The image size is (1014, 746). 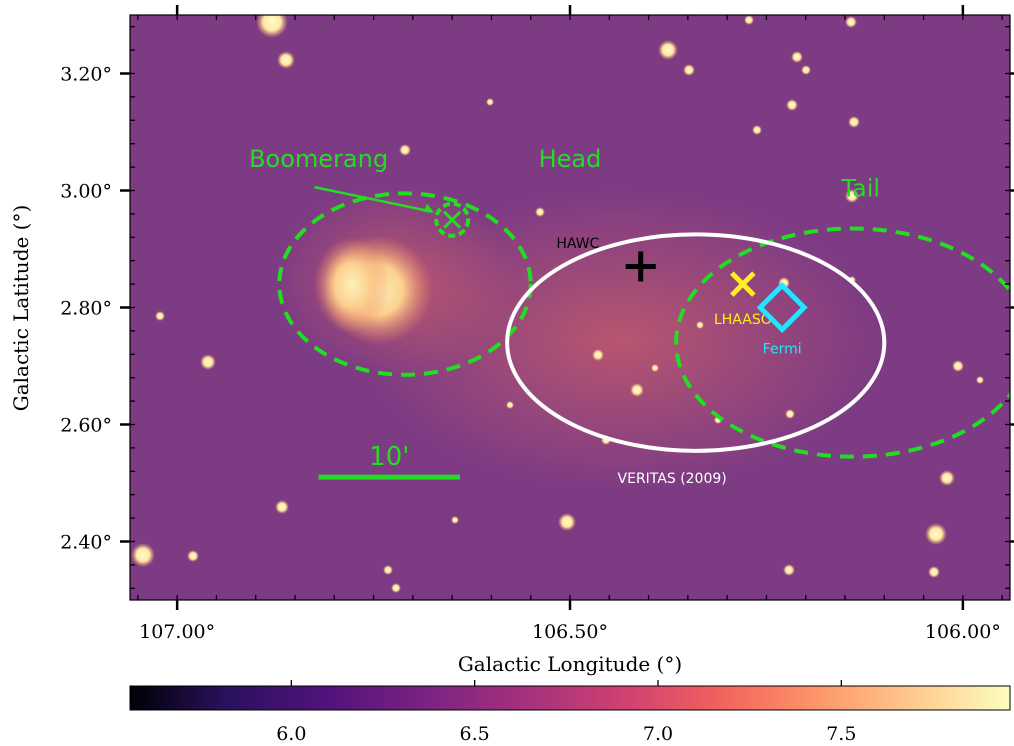 I want to click on fermi-label: Fermi, so click(x=782, y=349).